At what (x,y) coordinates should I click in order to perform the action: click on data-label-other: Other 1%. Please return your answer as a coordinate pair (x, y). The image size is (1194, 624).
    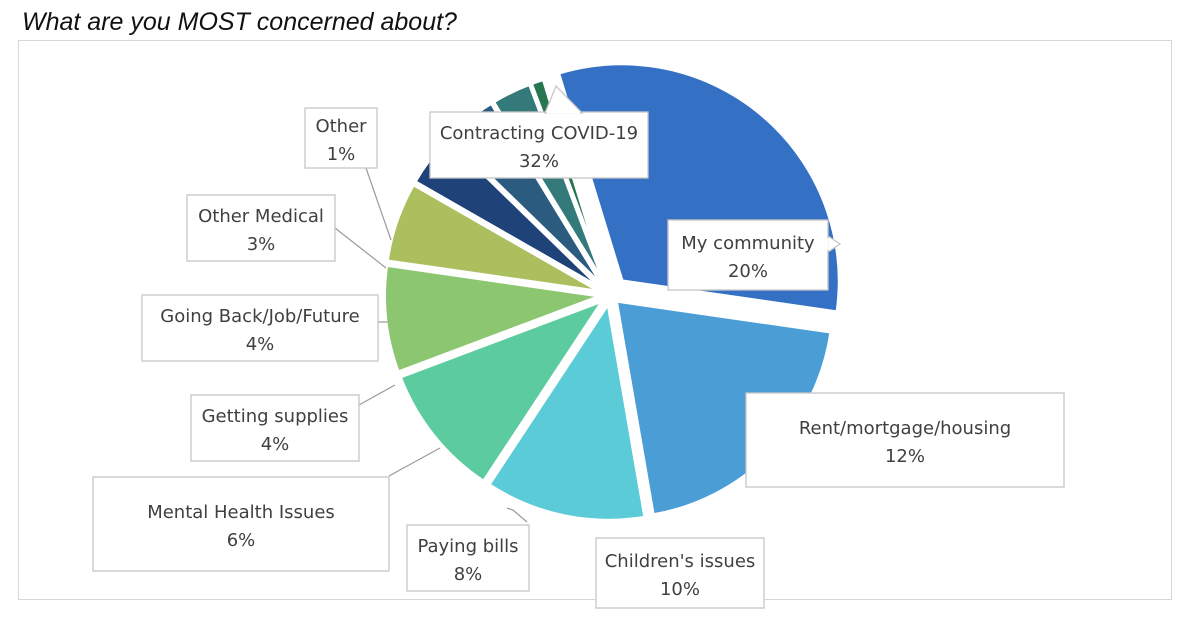
    Looking at the image, I should click on (341, 138).